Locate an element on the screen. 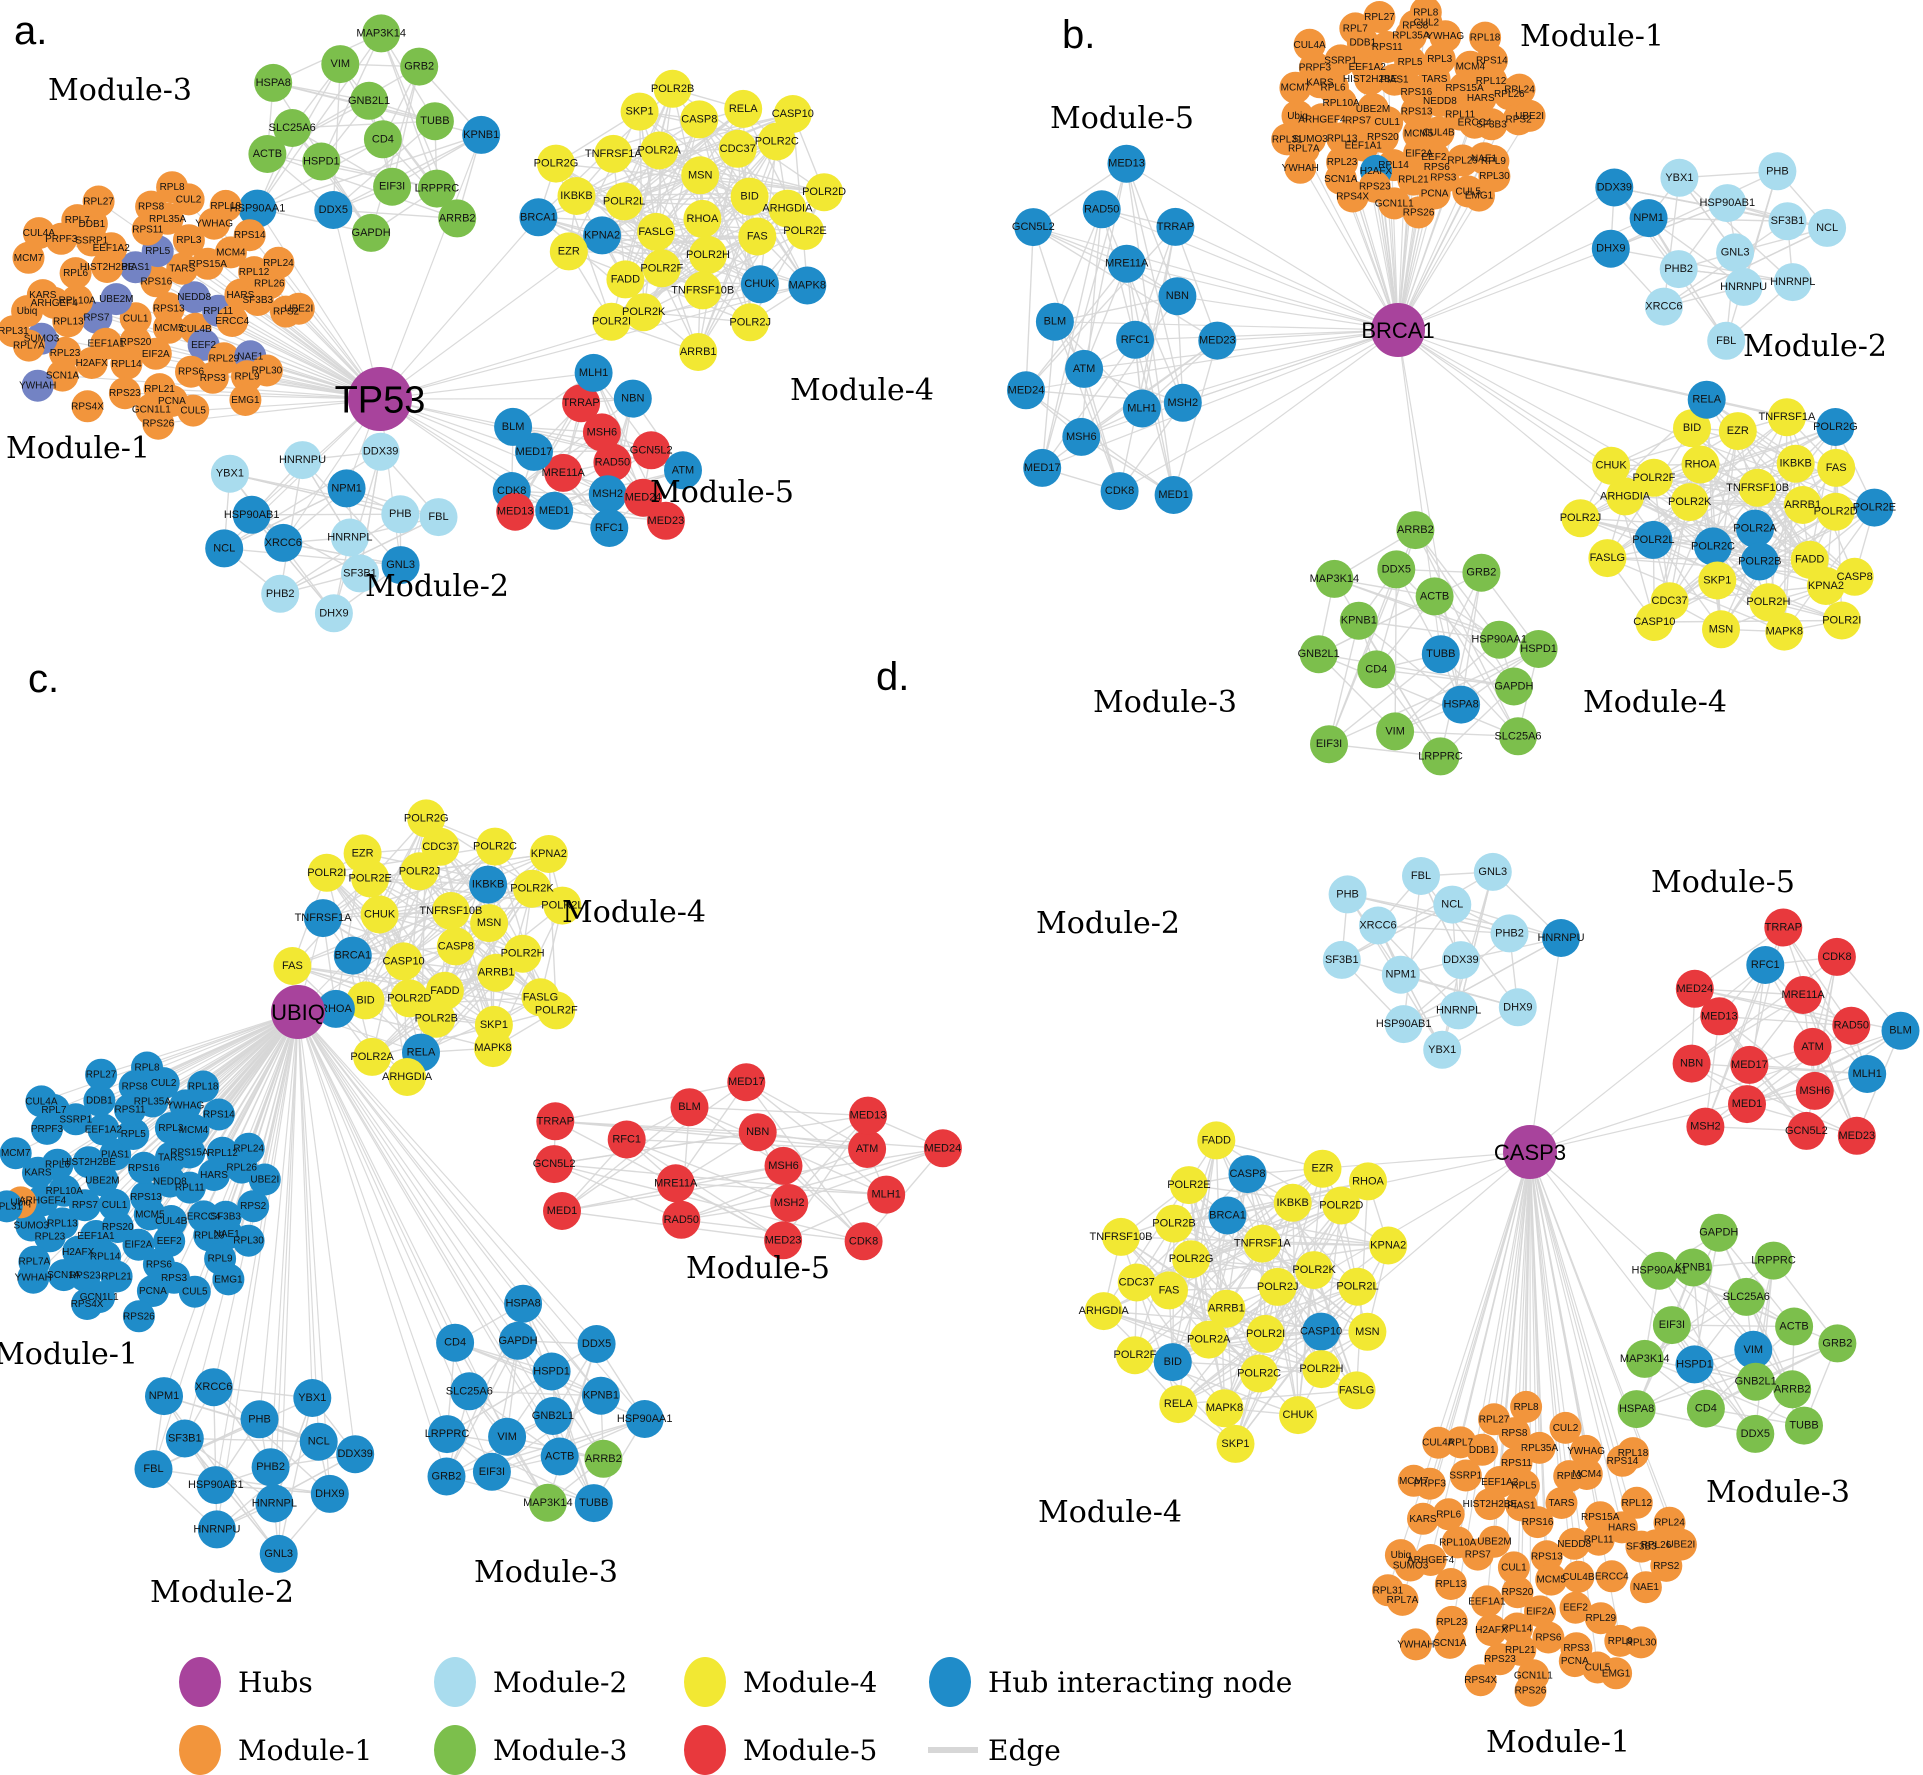 The image size is (1923, 1775). gene-node-KPNB1 is located at coordinates (481, 134).